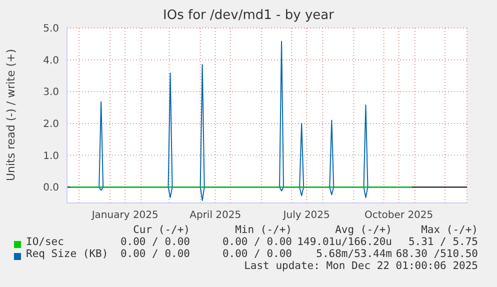 This screenshot has height=287, width=497. I want to click on text: 5.68m/53.44m, so click(354, 254).